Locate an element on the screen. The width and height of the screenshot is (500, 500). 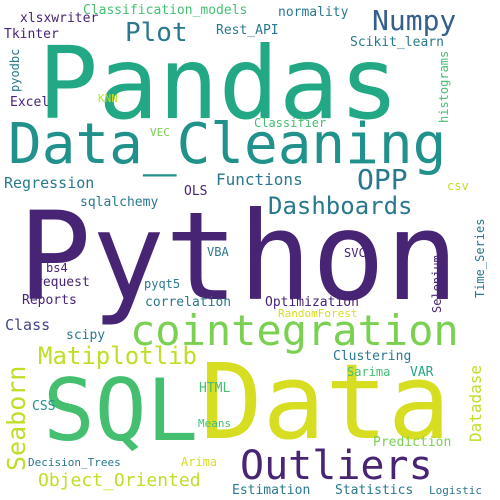
word-sqlalchemy: sqlalchemy is located at coordinates (119, 202).